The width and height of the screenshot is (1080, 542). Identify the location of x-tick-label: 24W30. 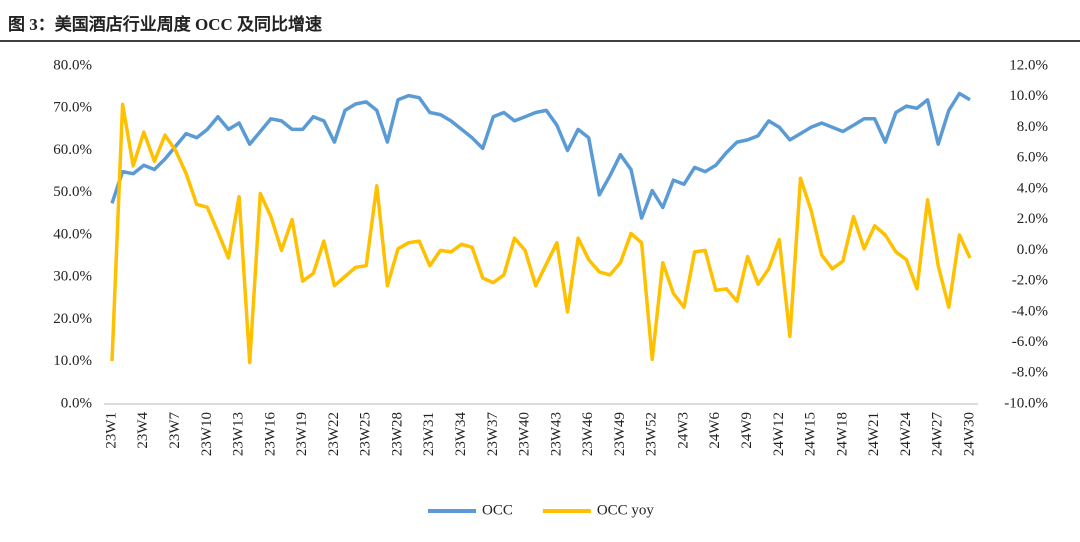
(969, 434).